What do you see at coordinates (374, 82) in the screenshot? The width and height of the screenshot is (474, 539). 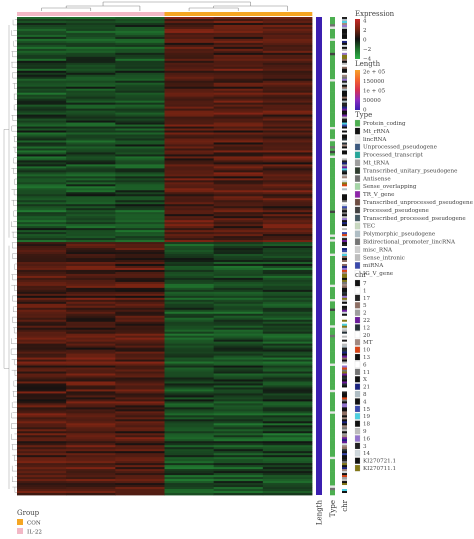 I see `length-tick: 150000` at bounding box center [374, 82].